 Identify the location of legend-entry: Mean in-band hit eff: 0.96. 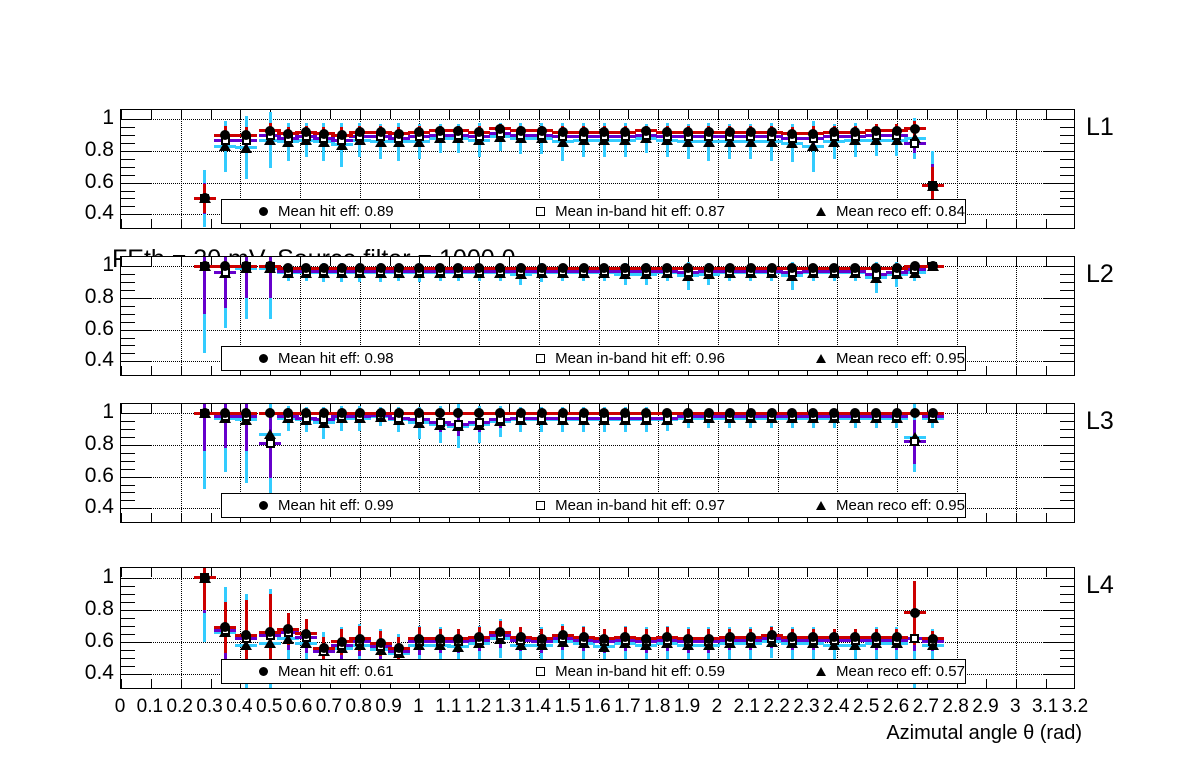
(657, 358).